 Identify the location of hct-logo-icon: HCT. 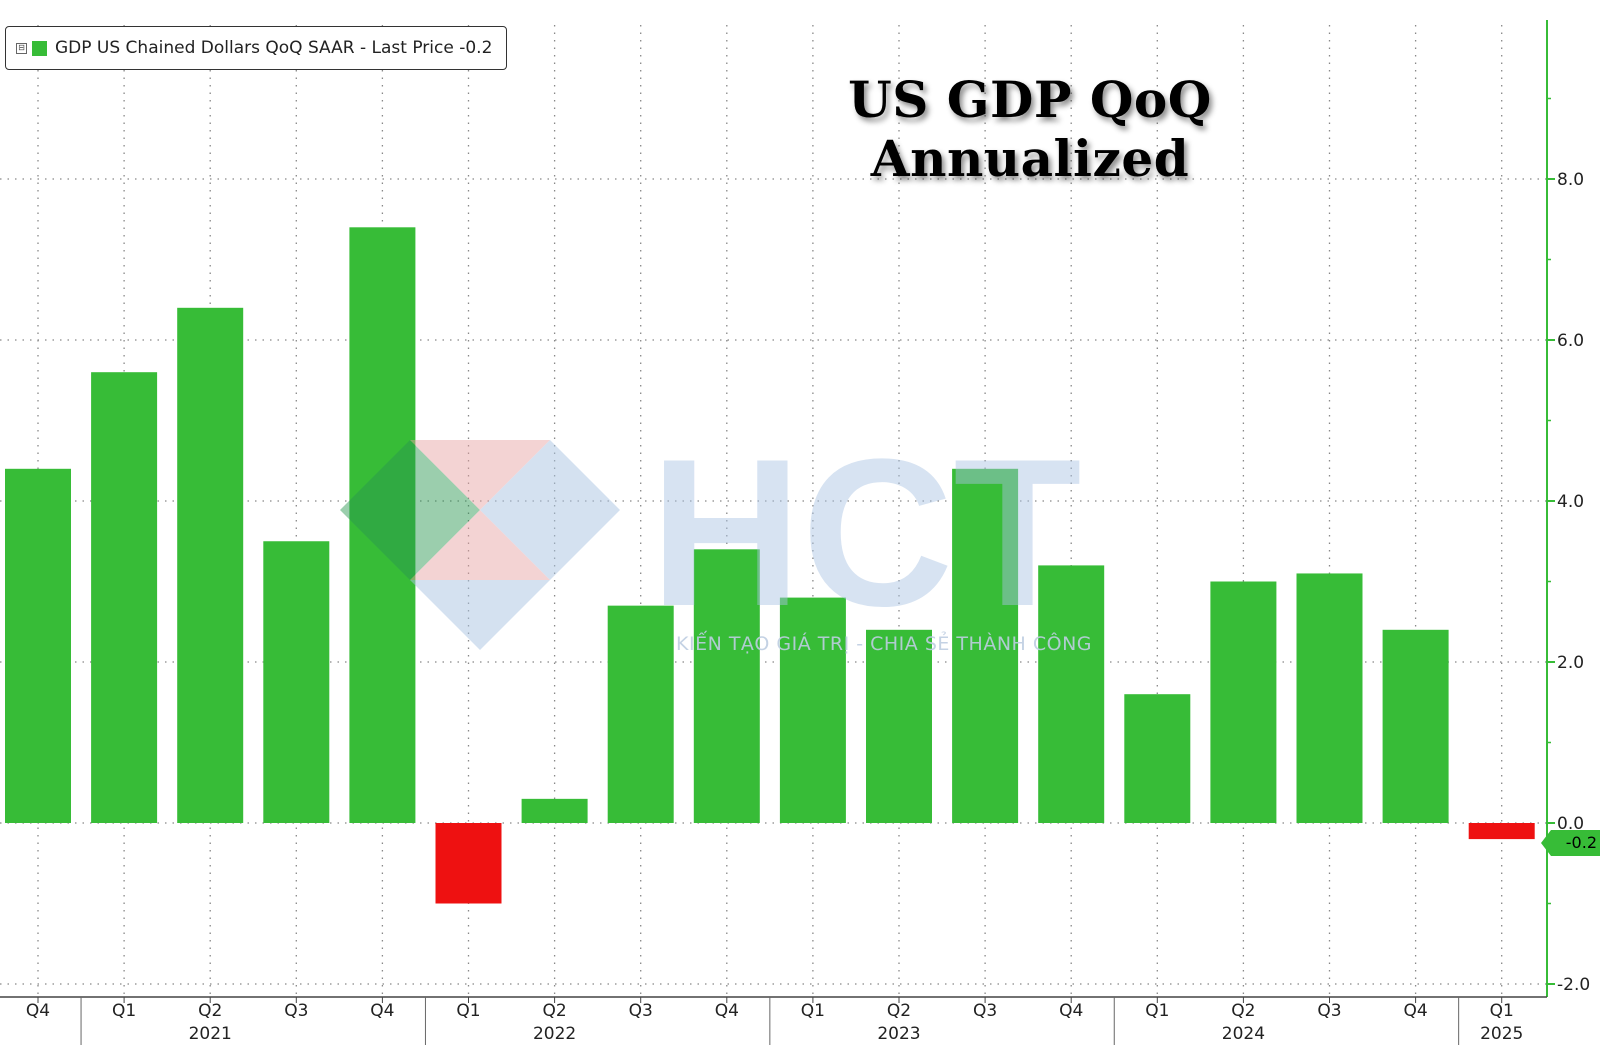
(711, 532).